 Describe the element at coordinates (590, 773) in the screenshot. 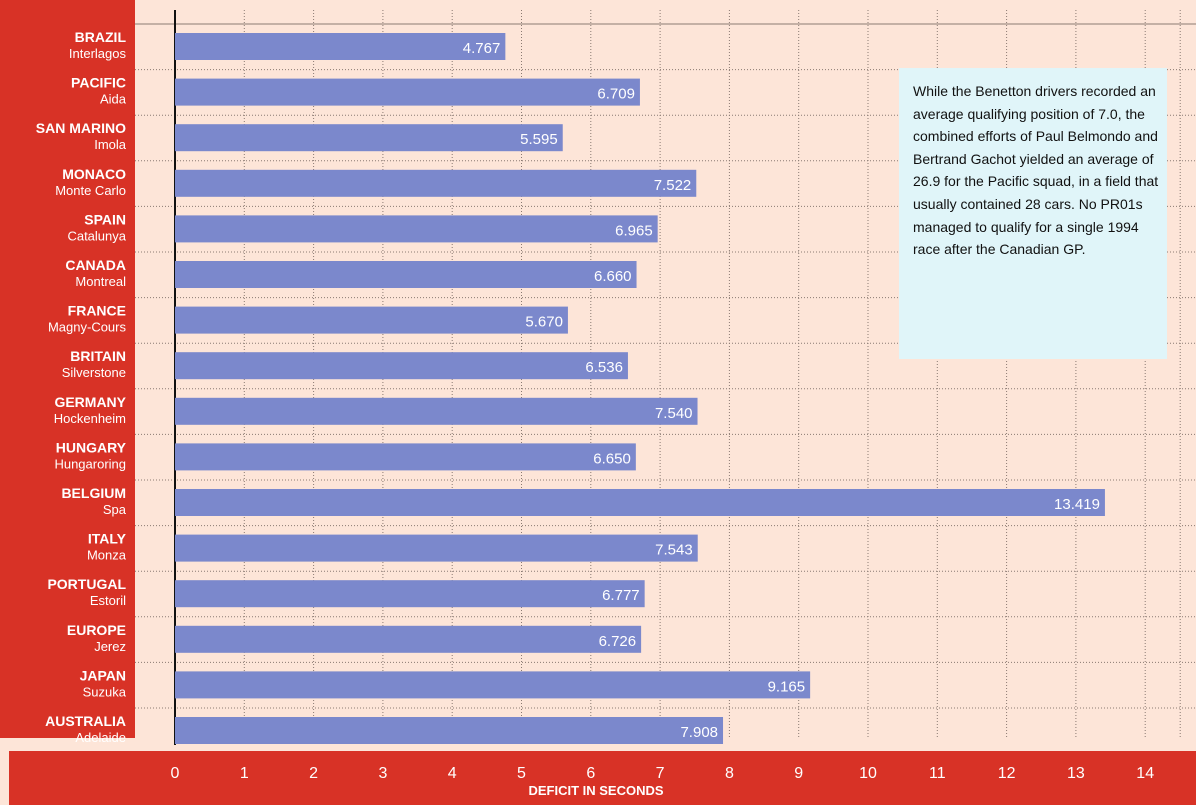

I see `x-tick-label: 6` at that location.